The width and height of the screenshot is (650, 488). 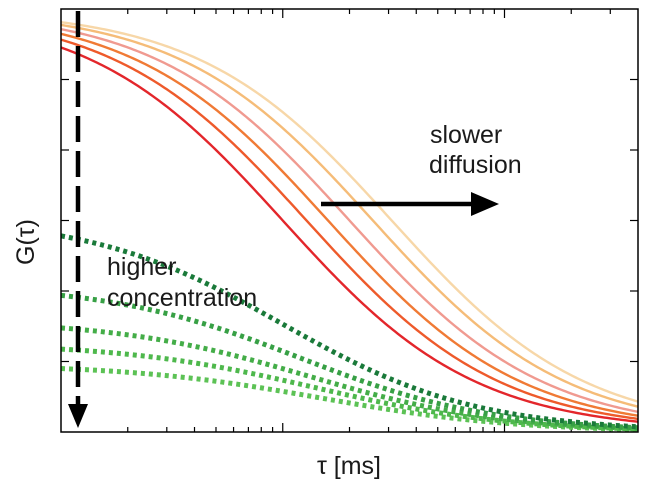 I want to click on y-axis-label: G(τ), so click(x=26, y=242).